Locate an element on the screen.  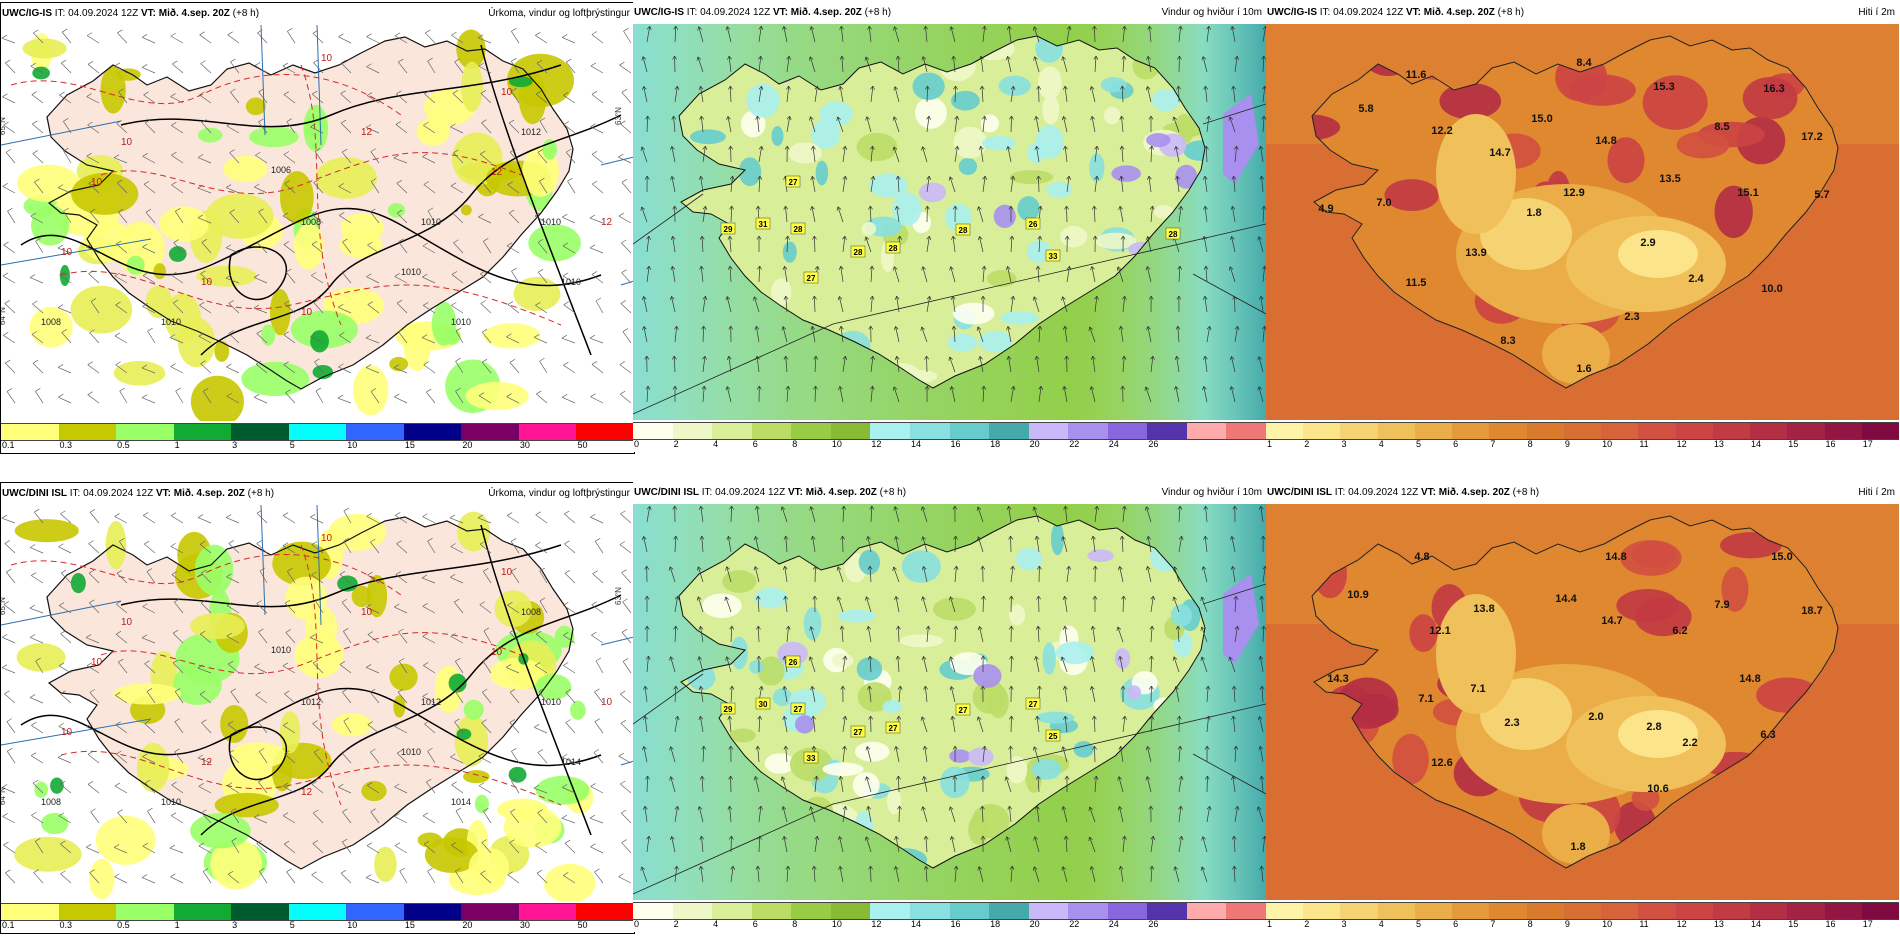
temperature-label: 12.2 is located at coordinates (1441, 131).